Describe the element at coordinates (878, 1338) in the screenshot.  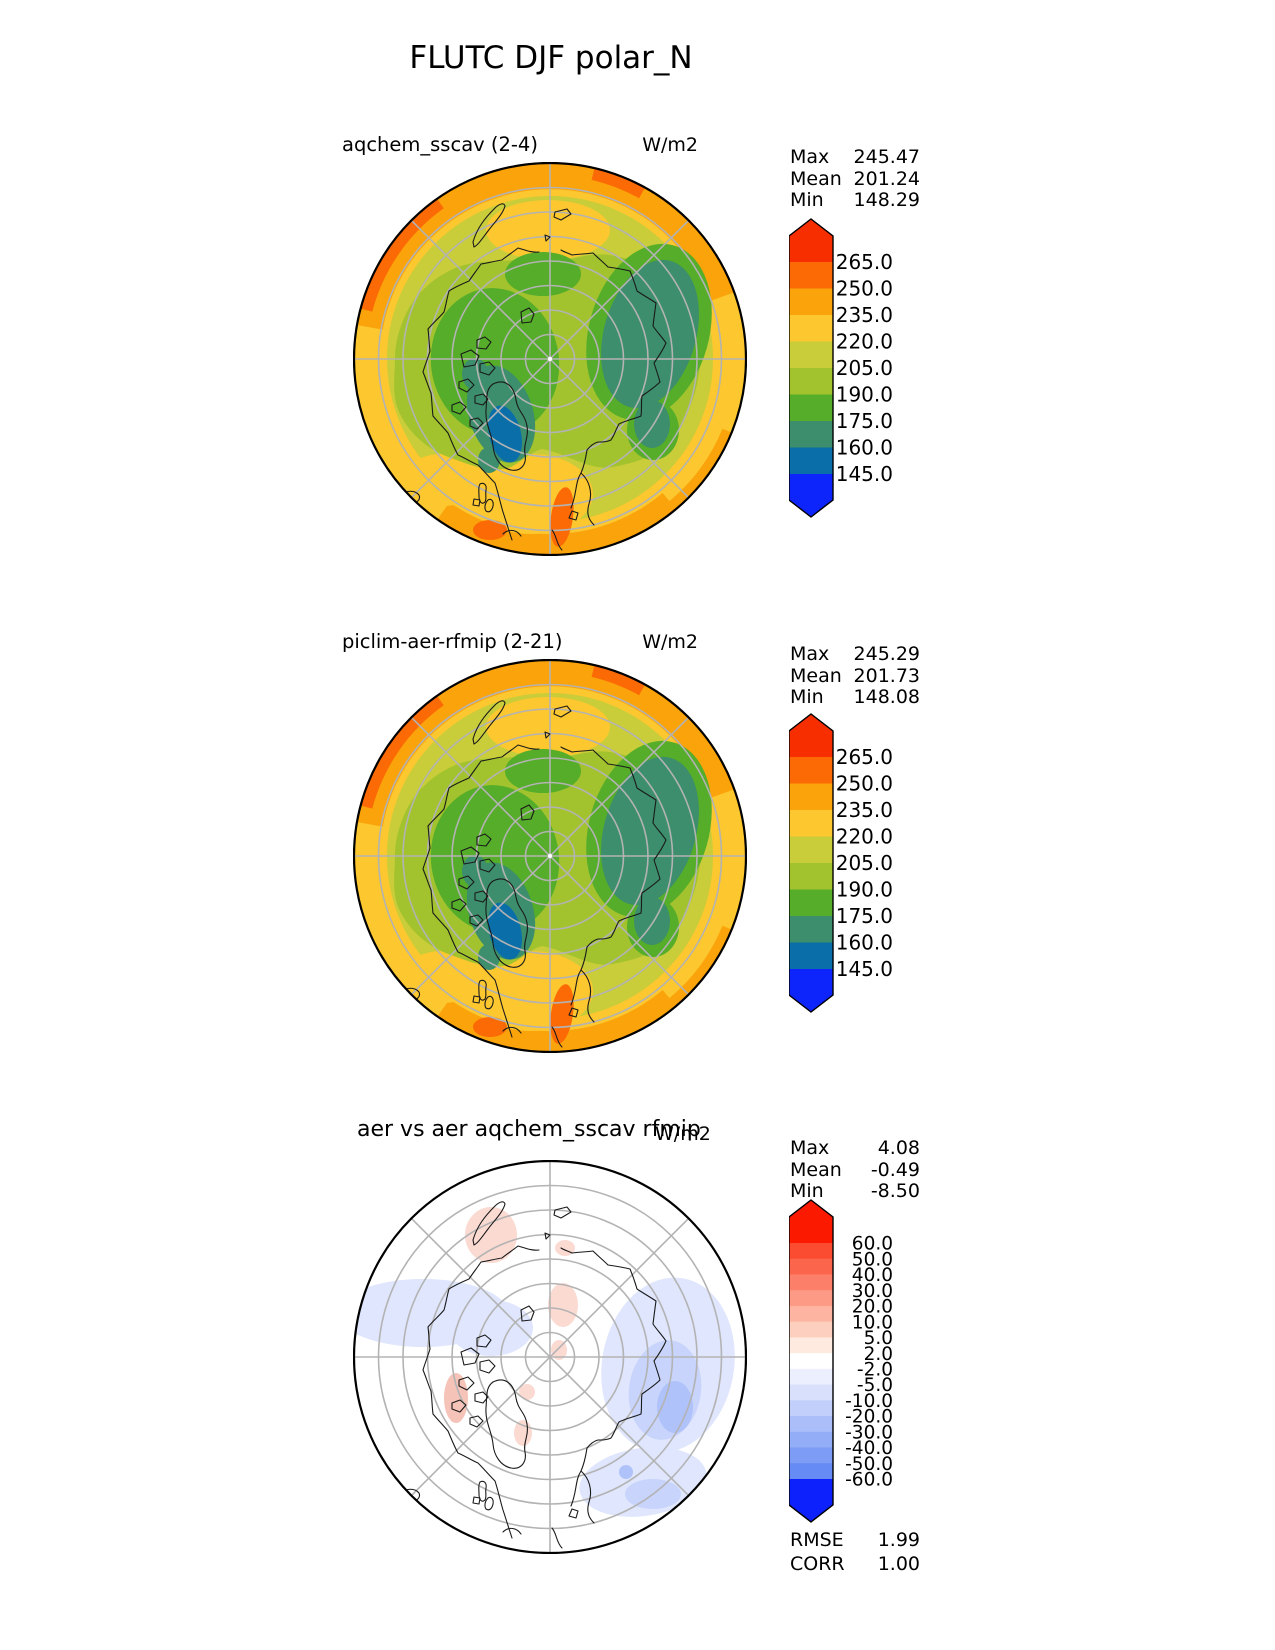
I see `svg-text: 5.0` at that location.